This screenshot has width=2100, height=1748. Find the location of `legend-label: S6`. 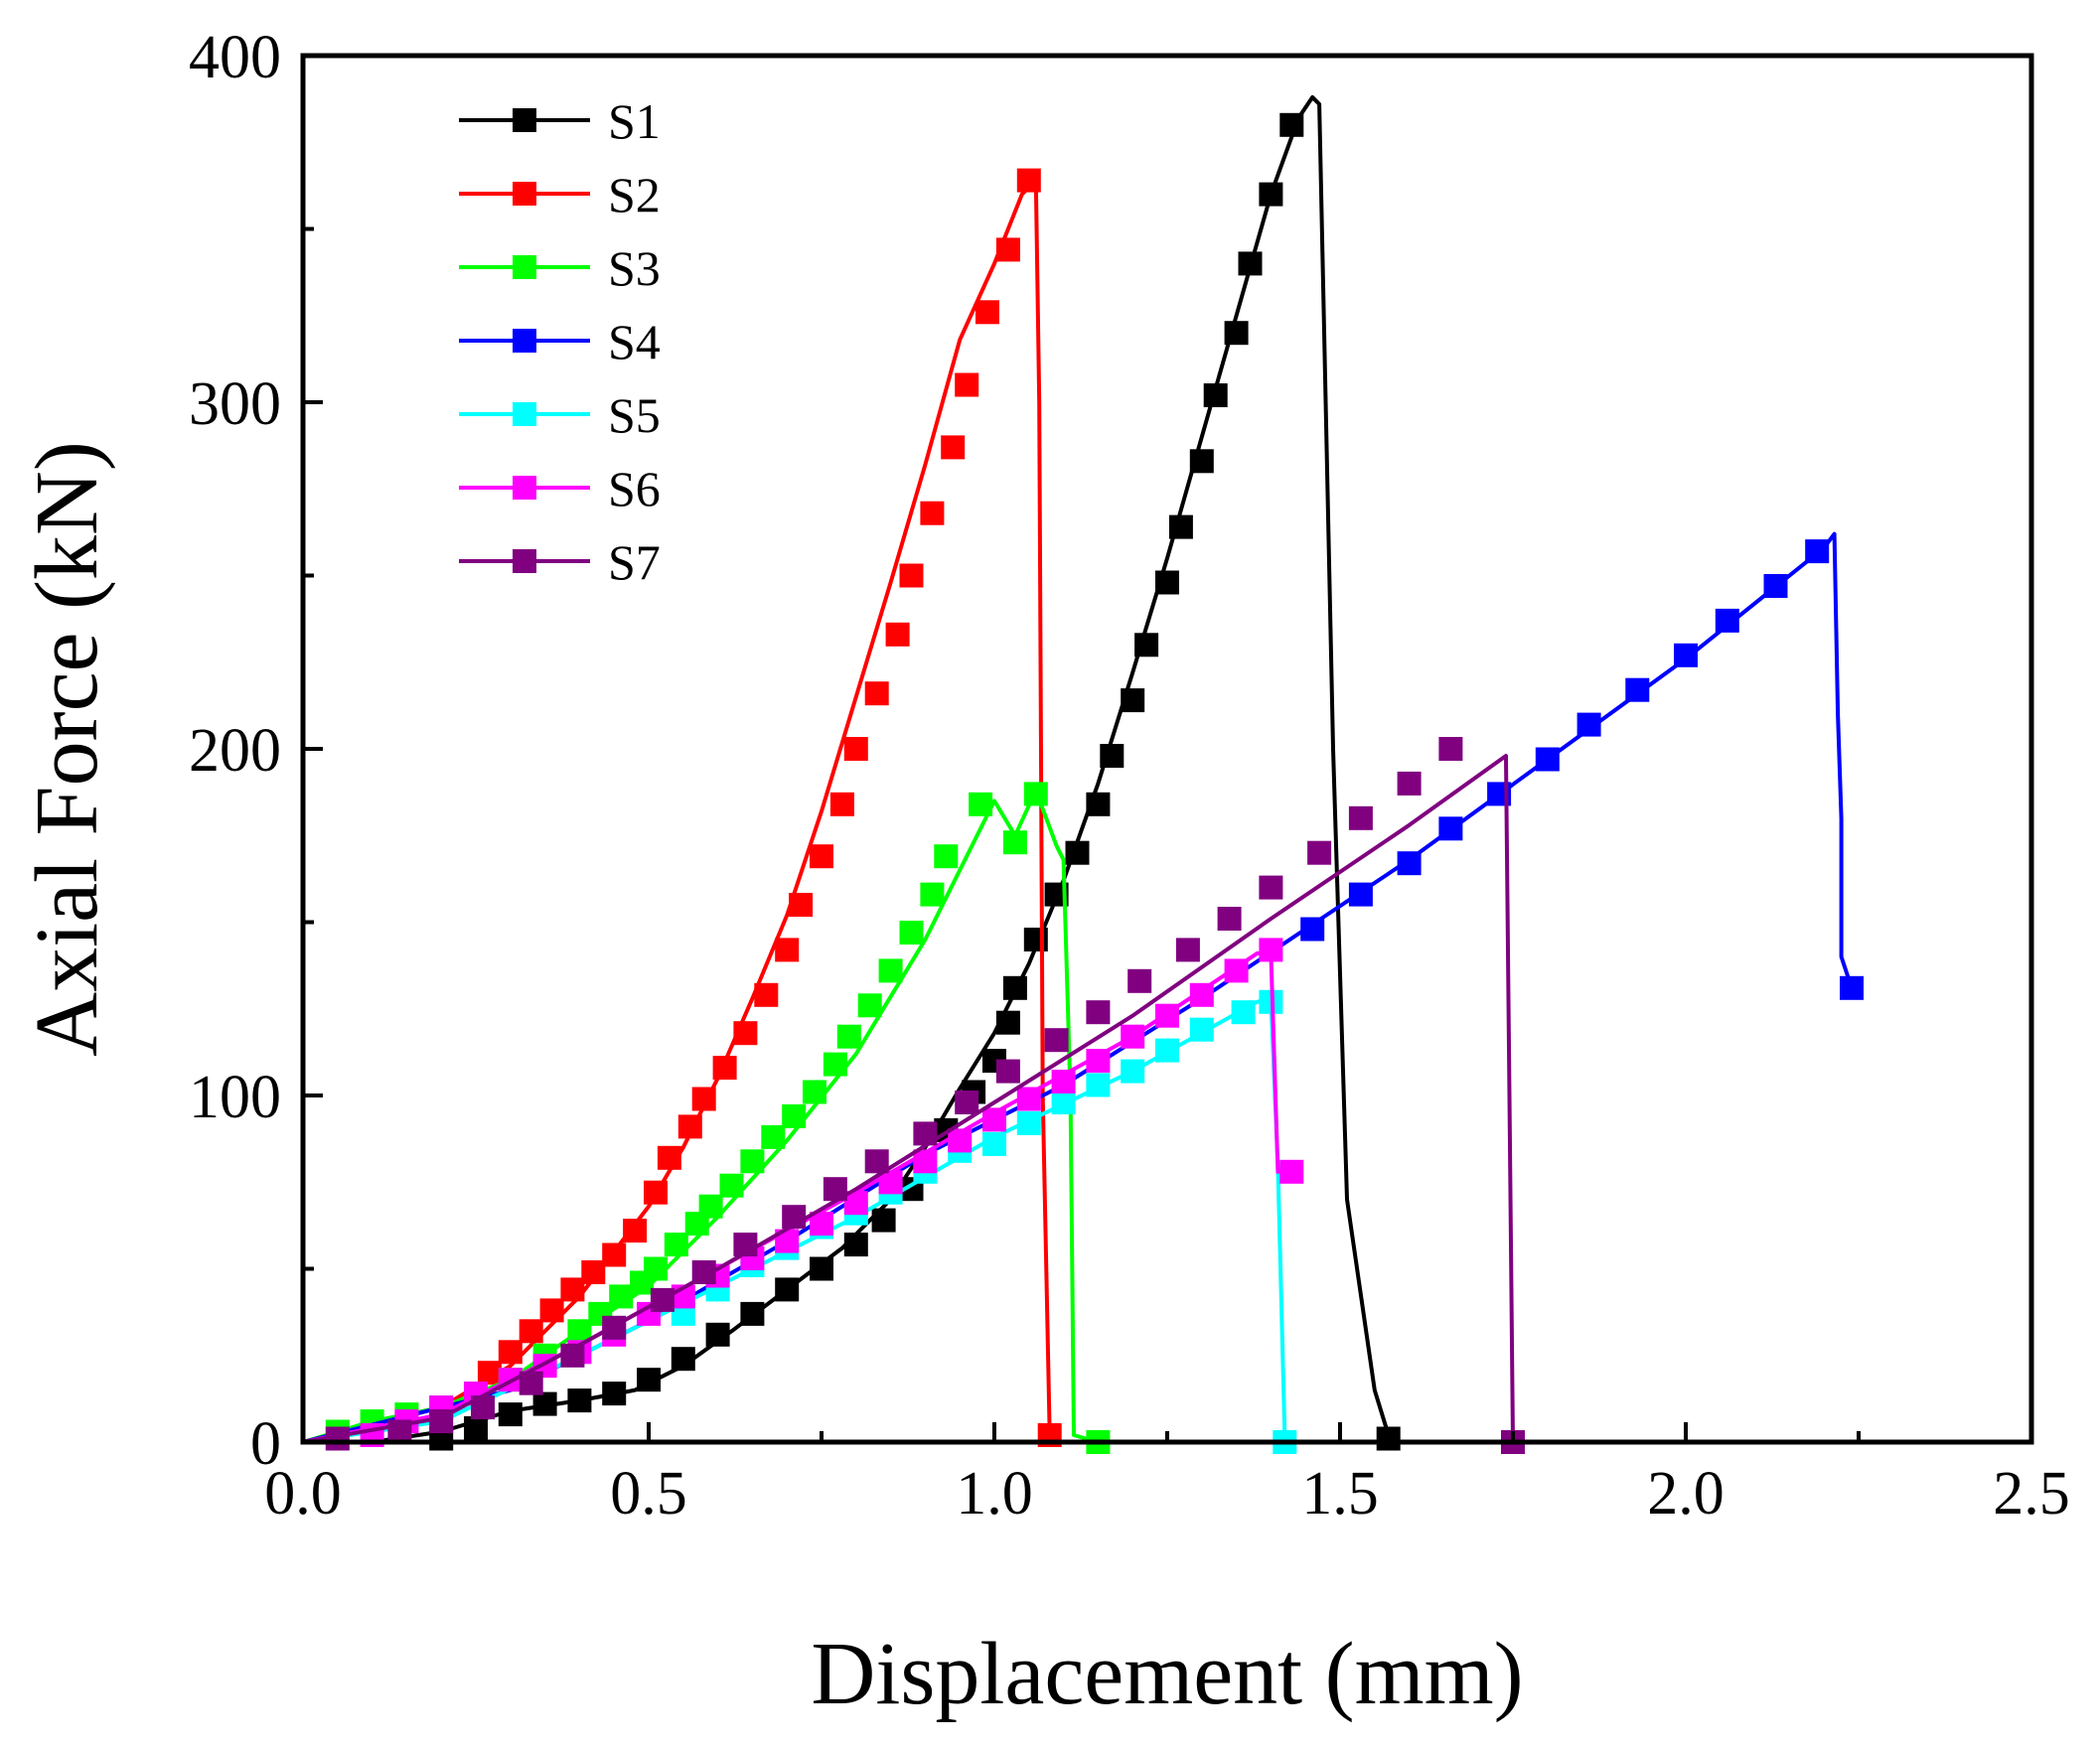

legend-label: S6 is located at coordinates (634, 489).